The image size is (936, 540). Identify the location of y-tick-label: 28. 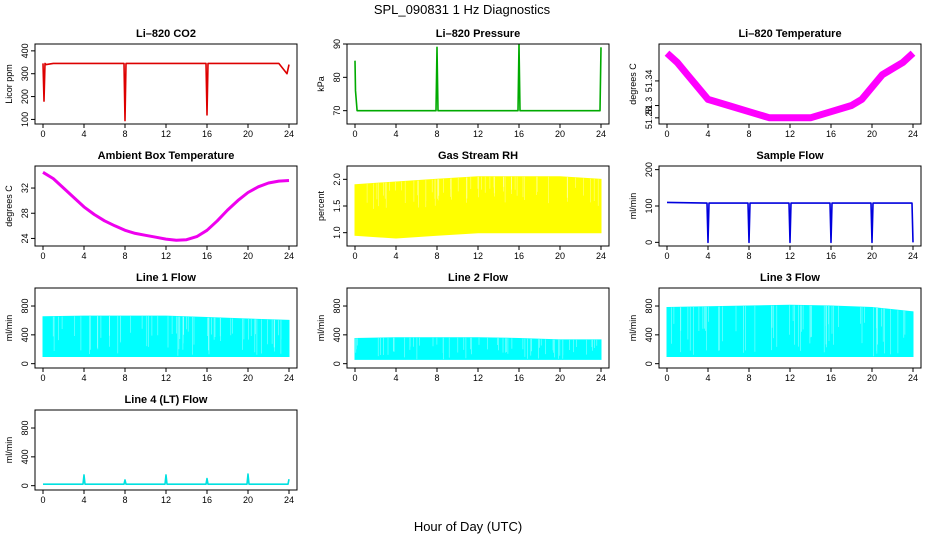
(25, 213).